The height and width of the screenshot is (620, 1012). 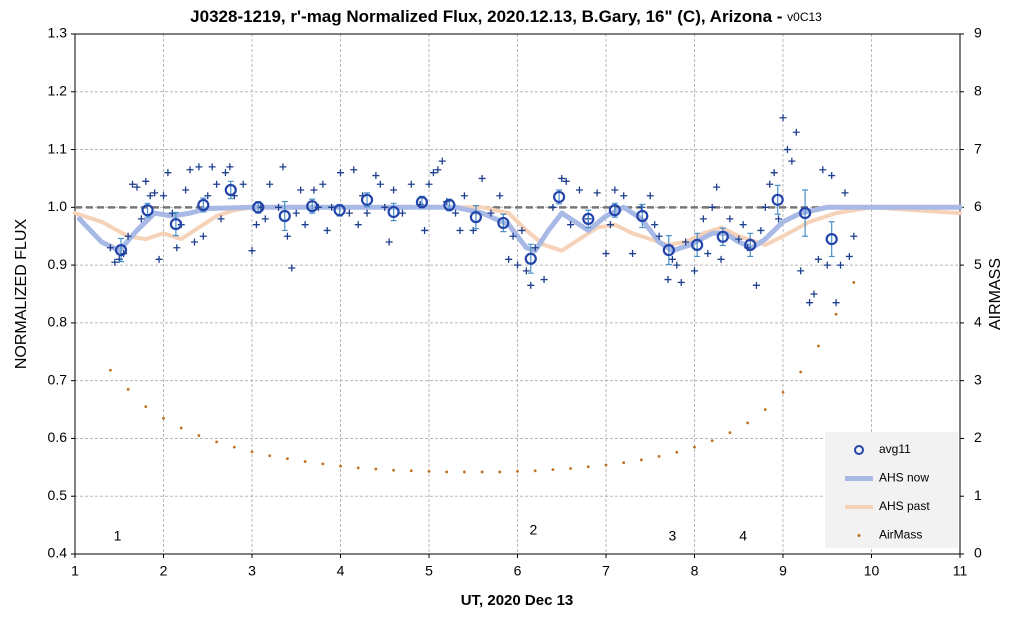 I want to click on y2-tick-label: 2, so click(x=978, y=437).